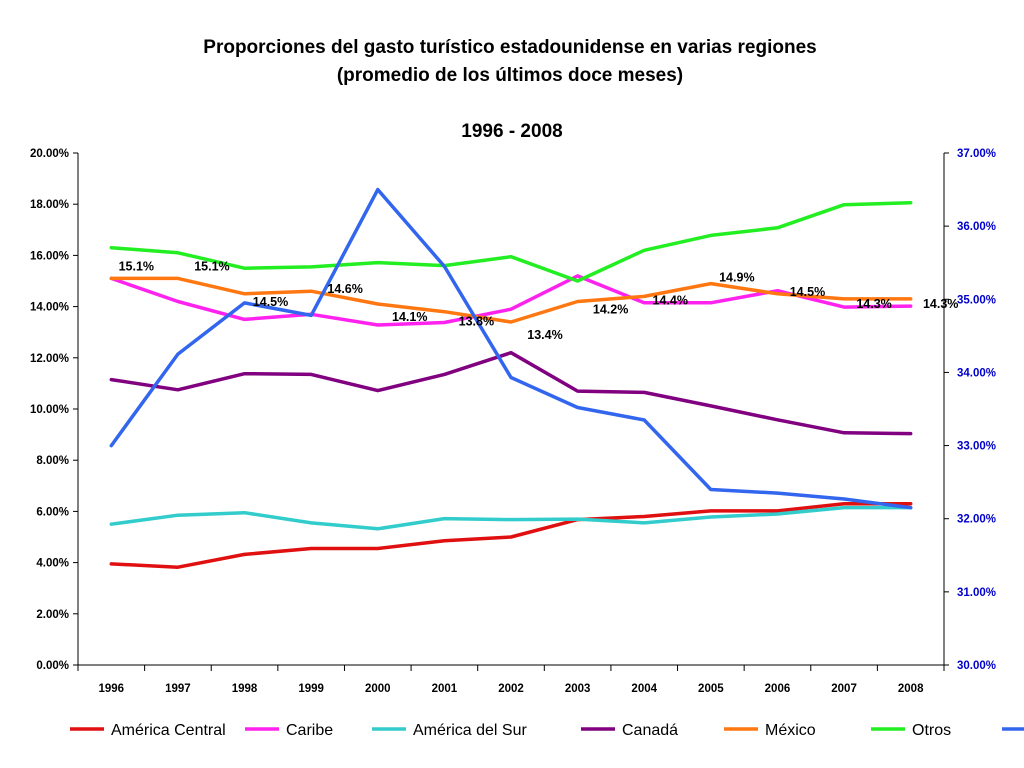 The image size is (1024, 768). I want to click on series-line-caribe, so click(511, 300).